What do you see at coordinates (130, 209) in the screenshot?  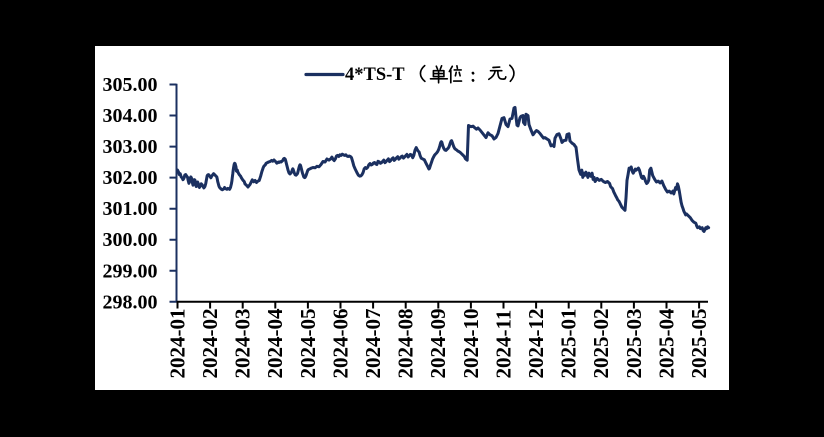 I see `svg-text: 301.00` at bounding box center [130, 209].